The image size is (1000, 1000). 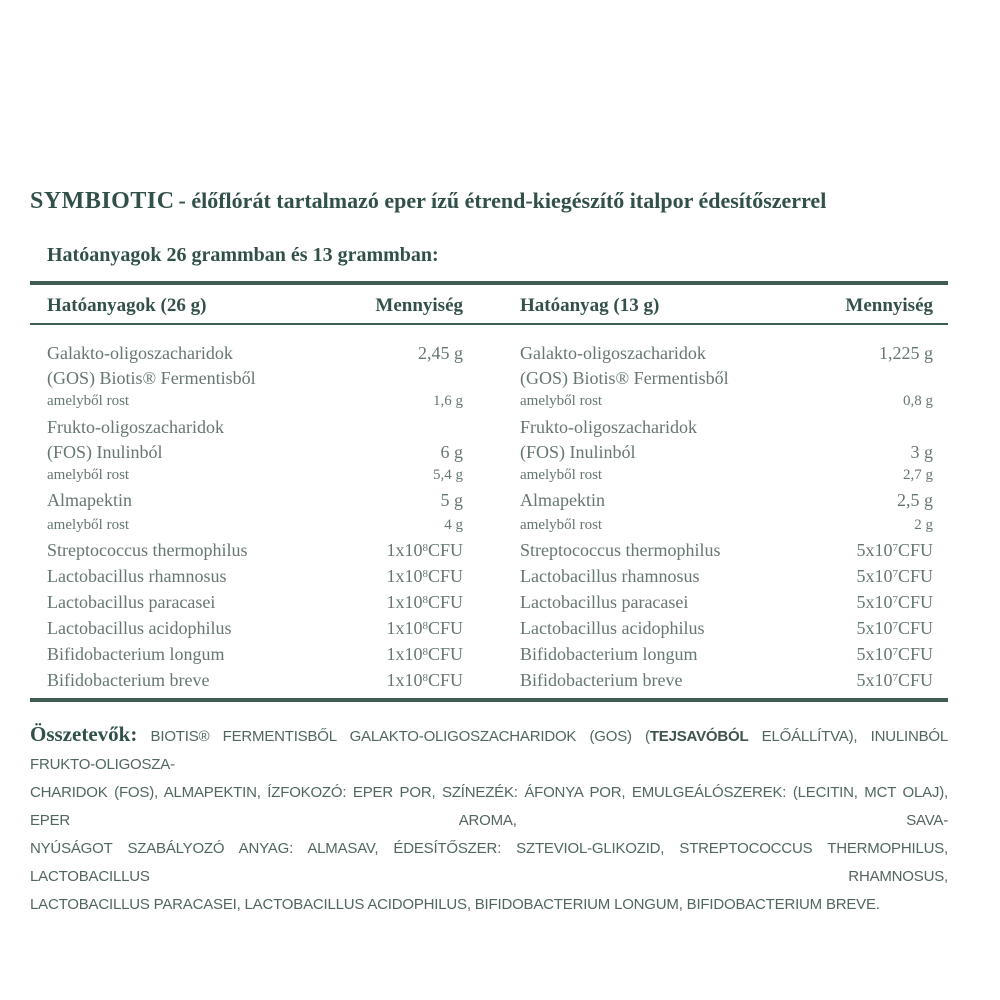 What do you see at coordinates (249, 401) in the screenshot?
I see `table-row: amelyből rost 1,6 g` at bounding box center [249, 401].